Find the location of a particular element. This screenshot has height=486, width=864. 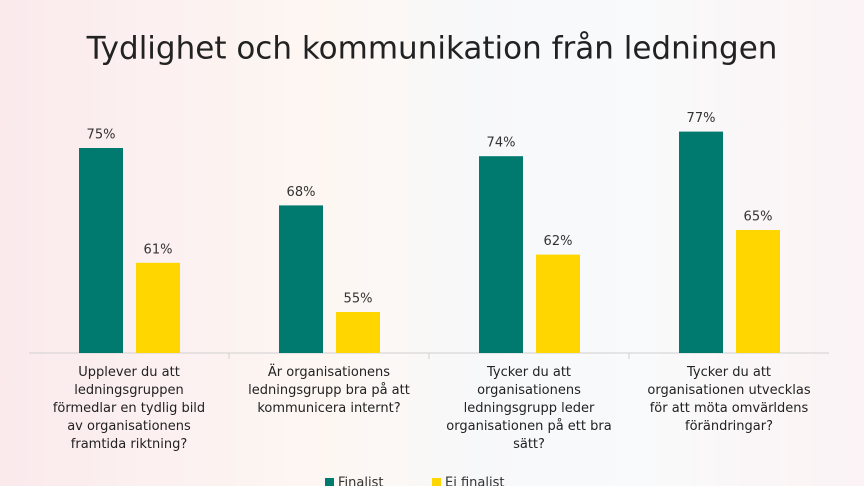

value-label: 77% is located at coordinates (701, 118).